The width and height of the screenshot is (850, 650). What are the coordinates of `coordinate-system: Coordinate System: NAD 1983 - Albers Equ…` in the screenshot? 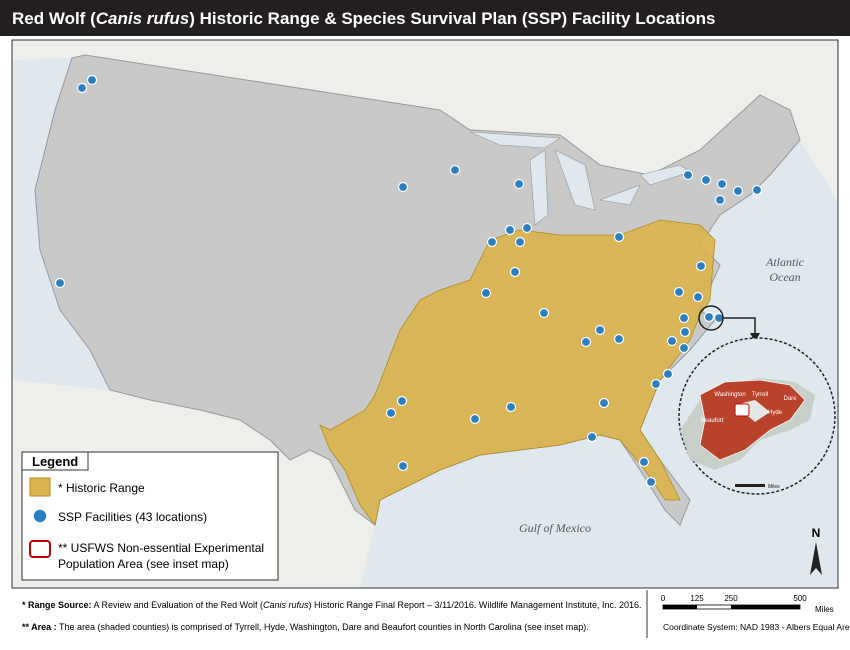 It's located at (756, 627).